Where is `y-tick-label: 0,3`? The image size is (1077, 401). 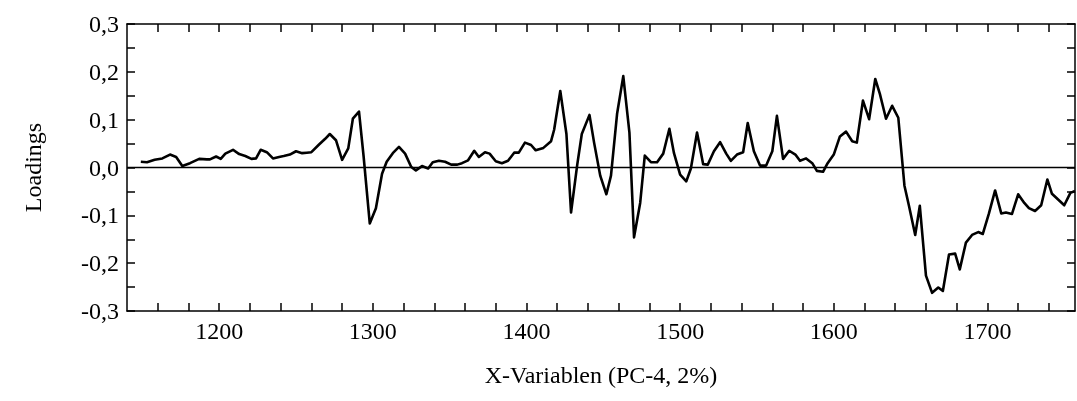 y-tick-label: 0,3 is located at coordinates (104, 24).